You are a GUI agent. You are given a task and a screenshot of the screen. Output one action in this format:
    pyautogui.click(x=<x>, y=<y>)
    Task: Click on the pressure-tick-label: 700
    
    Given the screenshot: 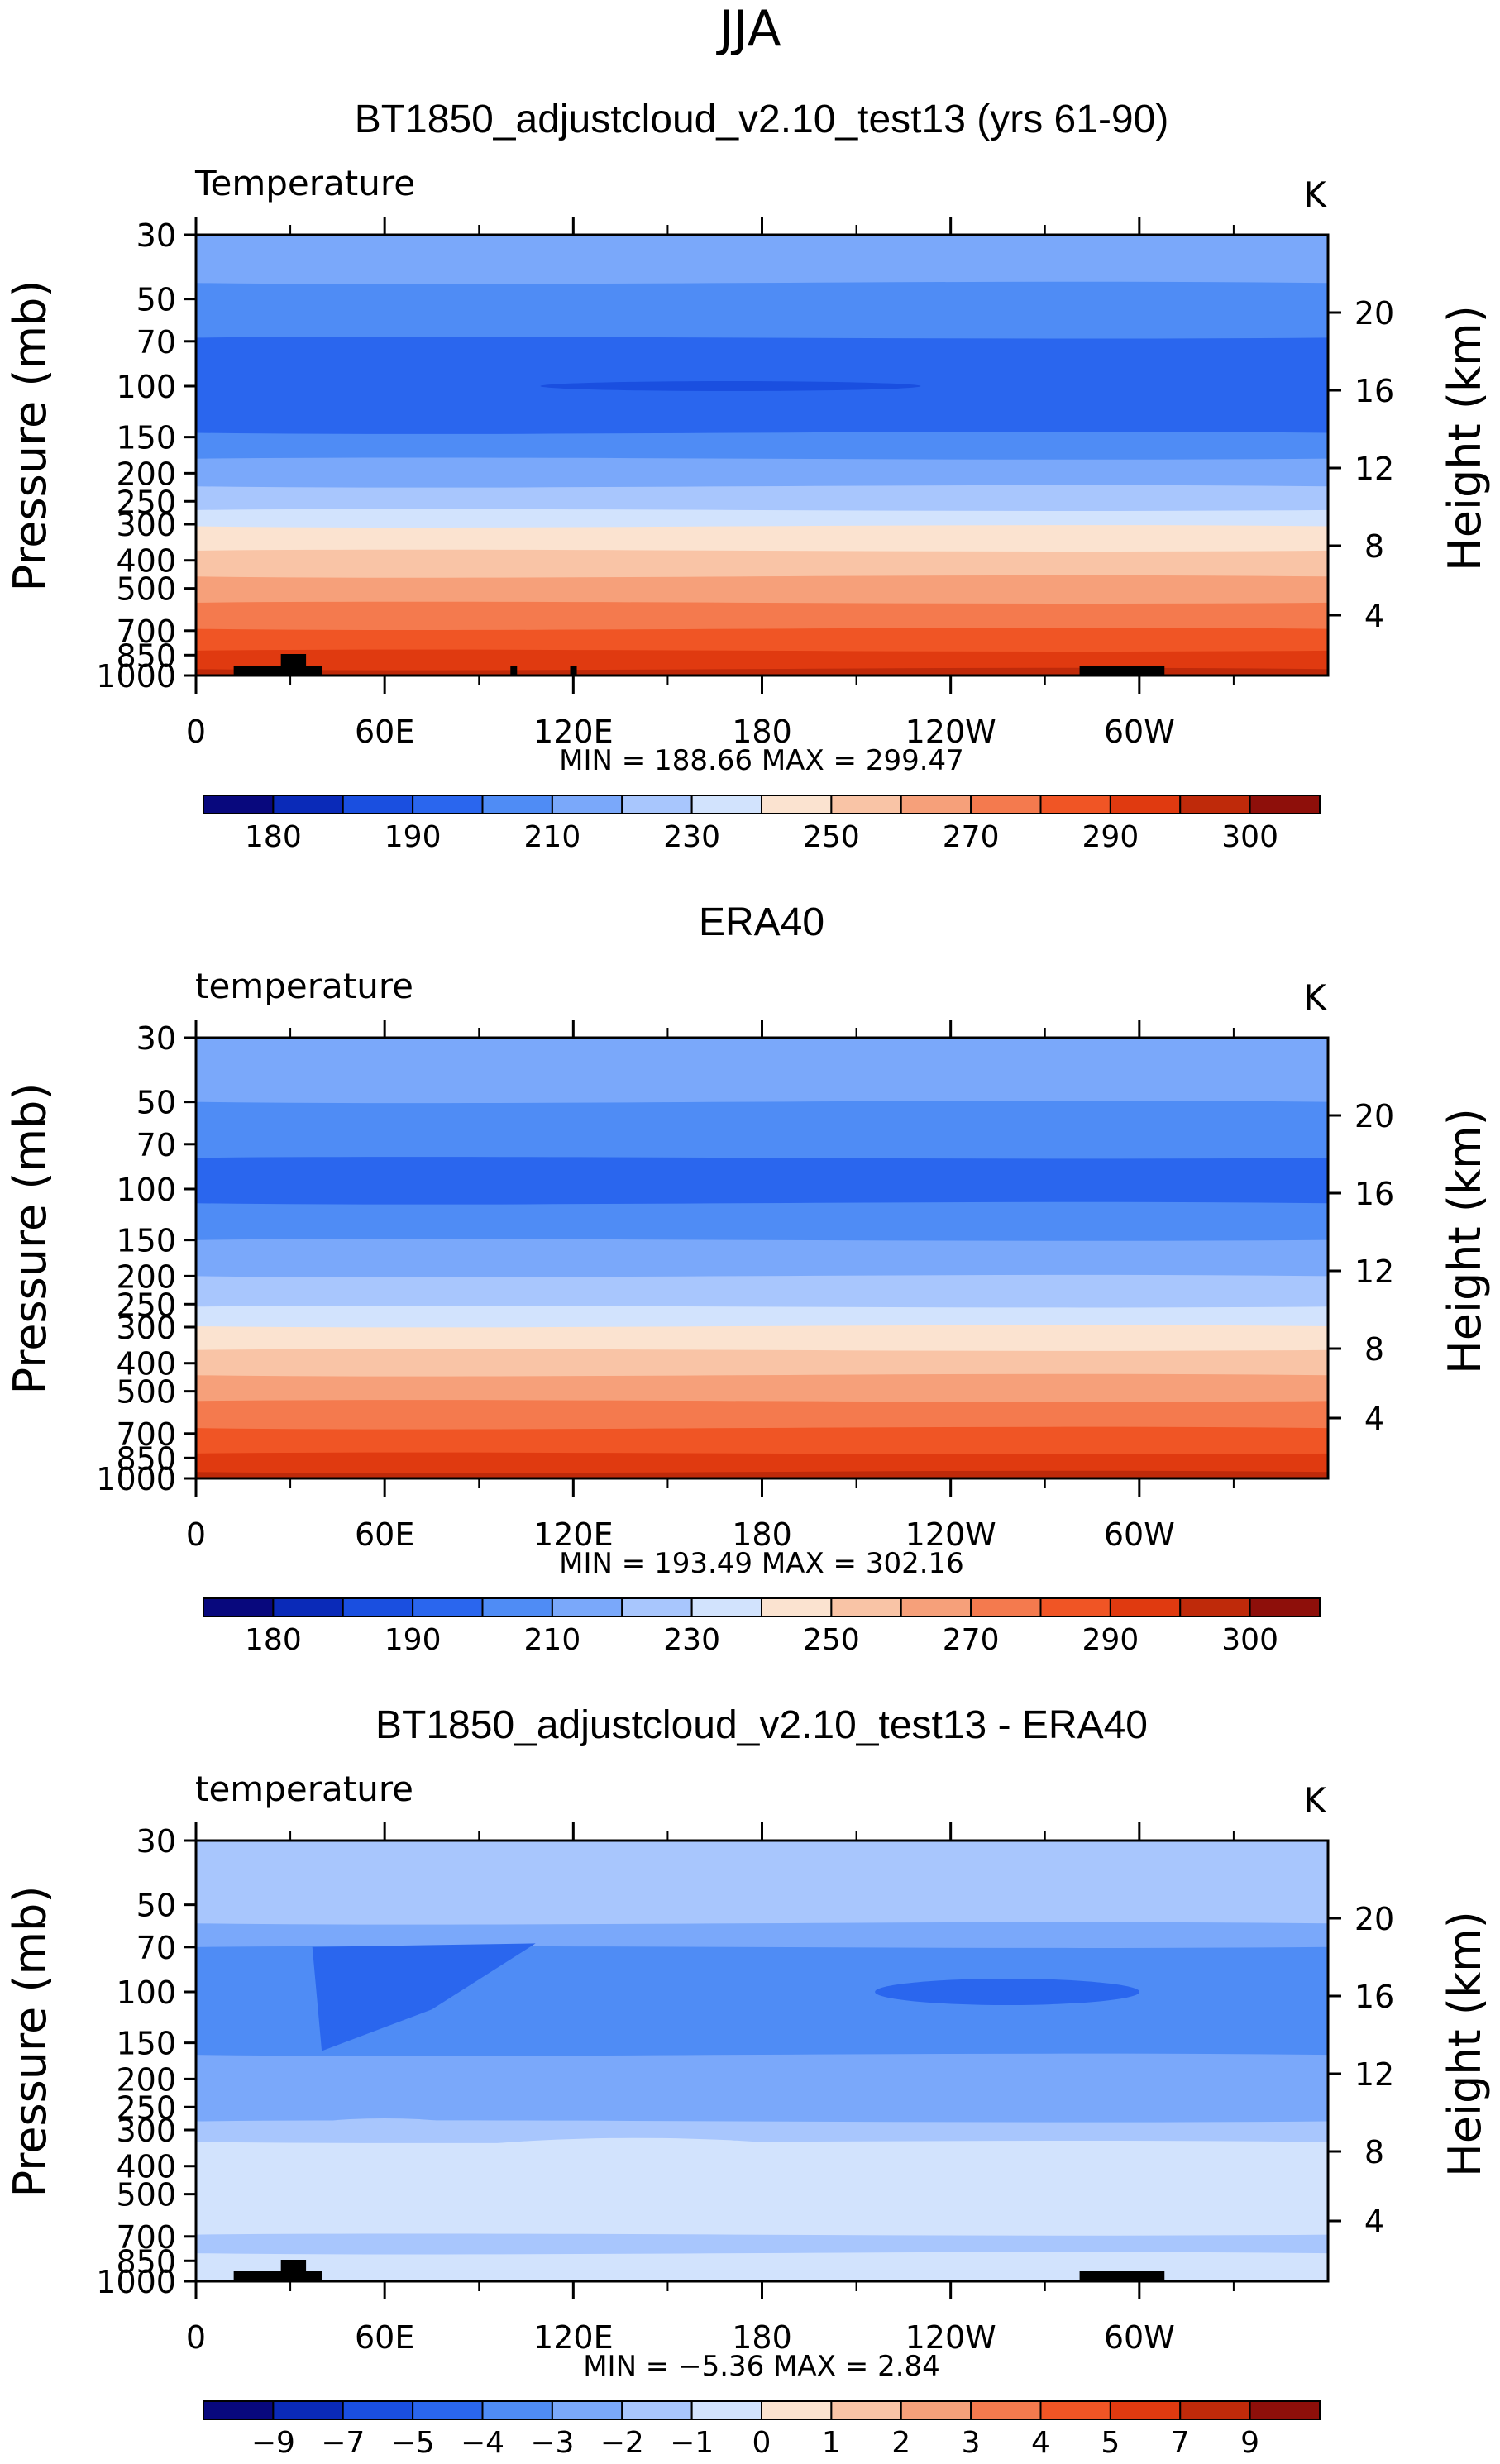 What is the action you would take?
    pyautogui.click(x=146, y=2237)
    